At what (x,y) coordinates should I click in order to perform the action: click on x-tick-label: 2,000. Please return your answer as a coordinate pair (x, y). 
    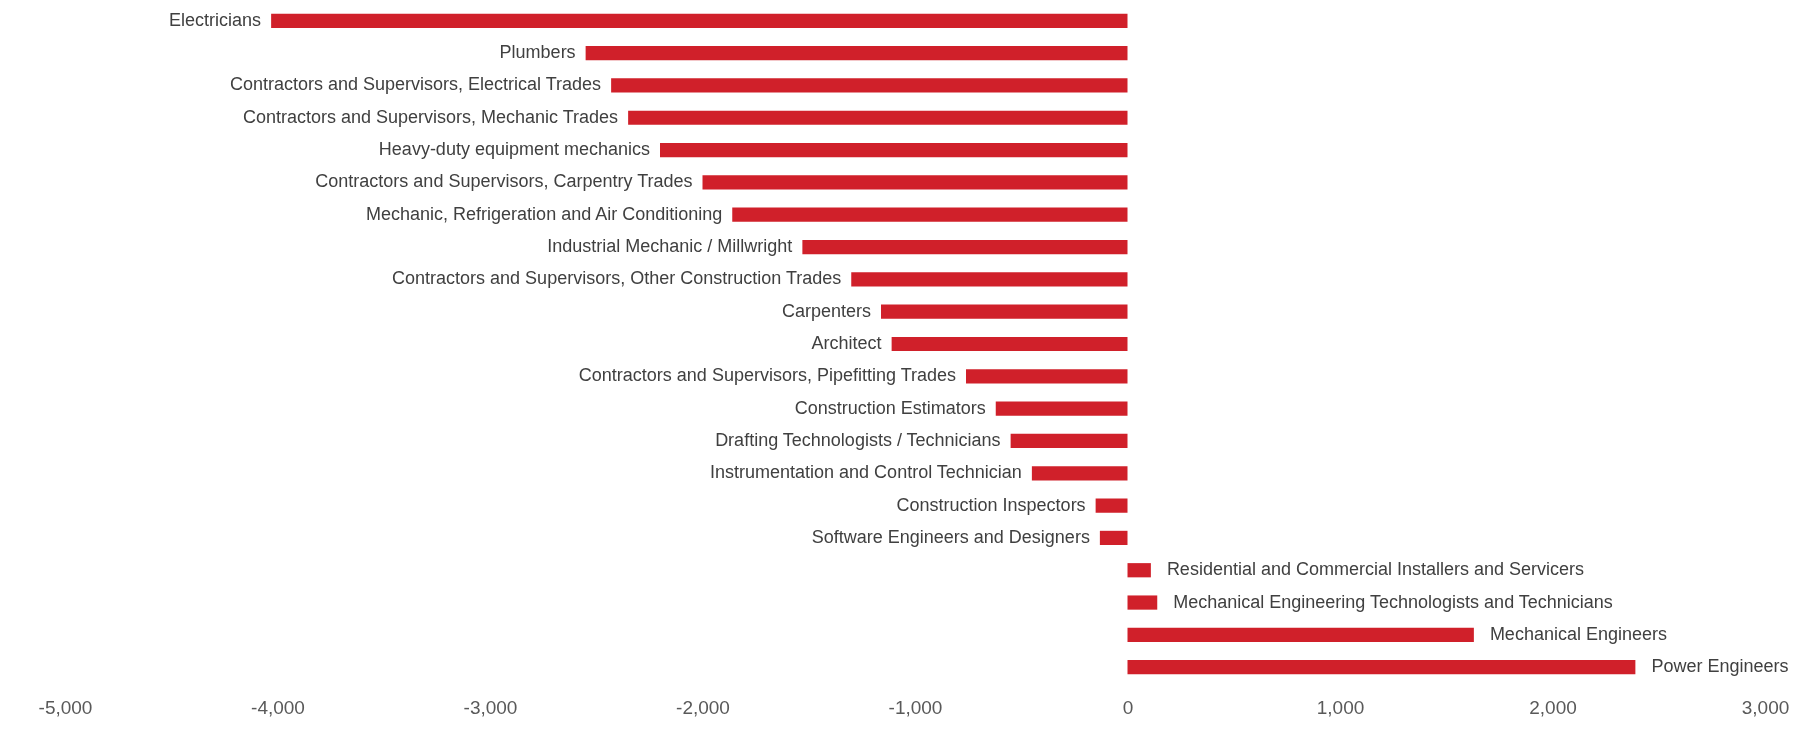
    Looking at the image, I should click on (1553, 707).